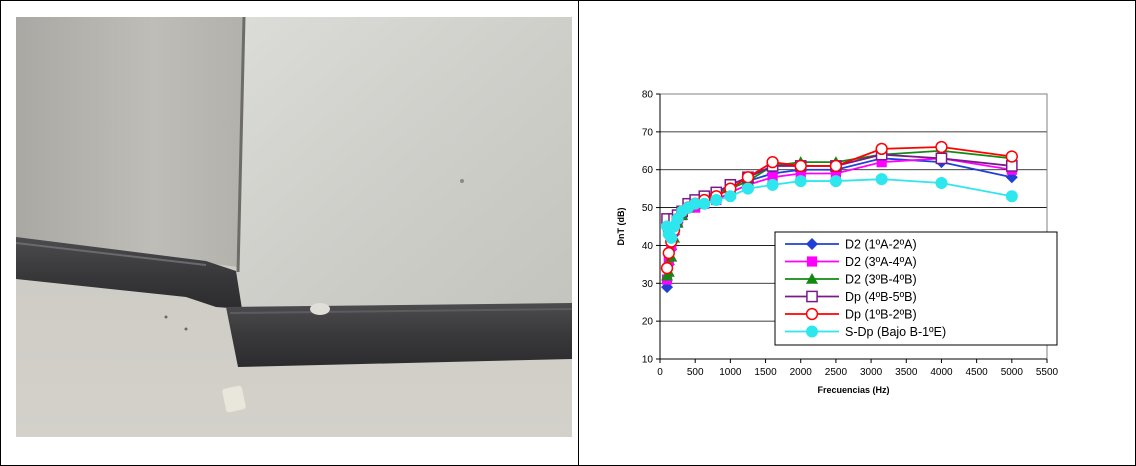 This screenshot has height=466, width=1136. What do you see at coordinates (871, 372) in the screenshot?
I see `xtick-label-3000: 3000` at bounding box center [871, 372].